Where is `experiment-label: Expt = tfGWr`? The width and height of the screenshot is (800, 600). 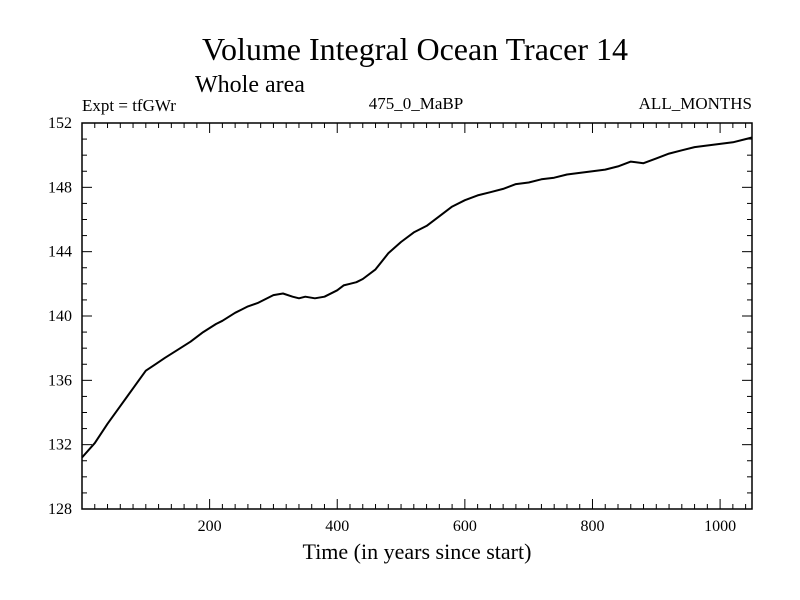 experiment-label: Expt = tfGWr is located at coordinates (129, 105).